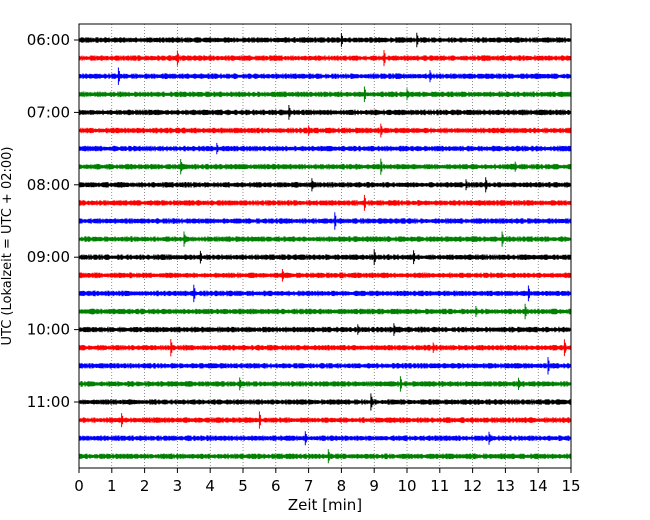 Image resolution: width=650 pixels, height=520 pixels. What do you see at coordinates (570, 486) in the screenshot?
I see `x-tick-label: 15` at bounding box center [570, 486].